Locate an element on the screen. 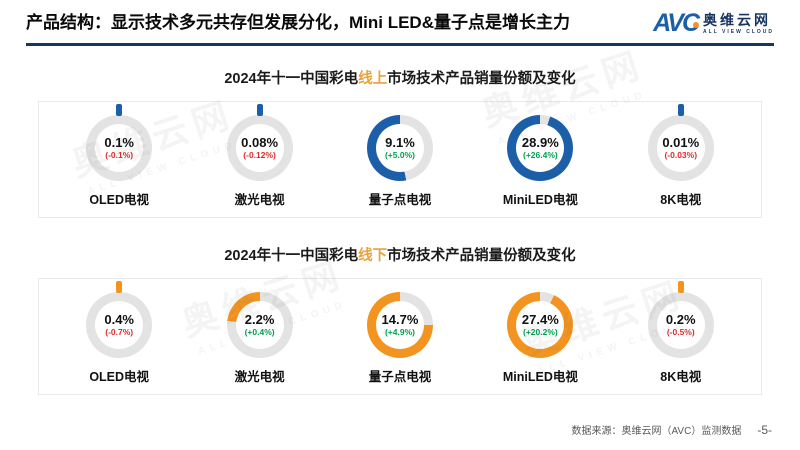 This screenshot has width=800, height=450. share-value: 0.2% is located at coordinates (680, 319).